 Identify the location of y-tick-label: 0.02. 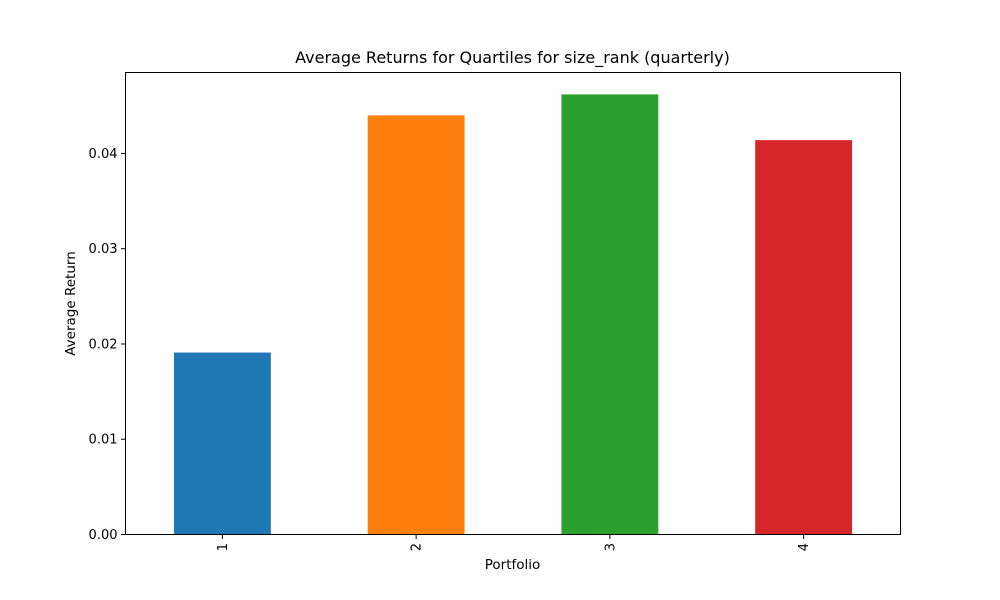
(103, 344).